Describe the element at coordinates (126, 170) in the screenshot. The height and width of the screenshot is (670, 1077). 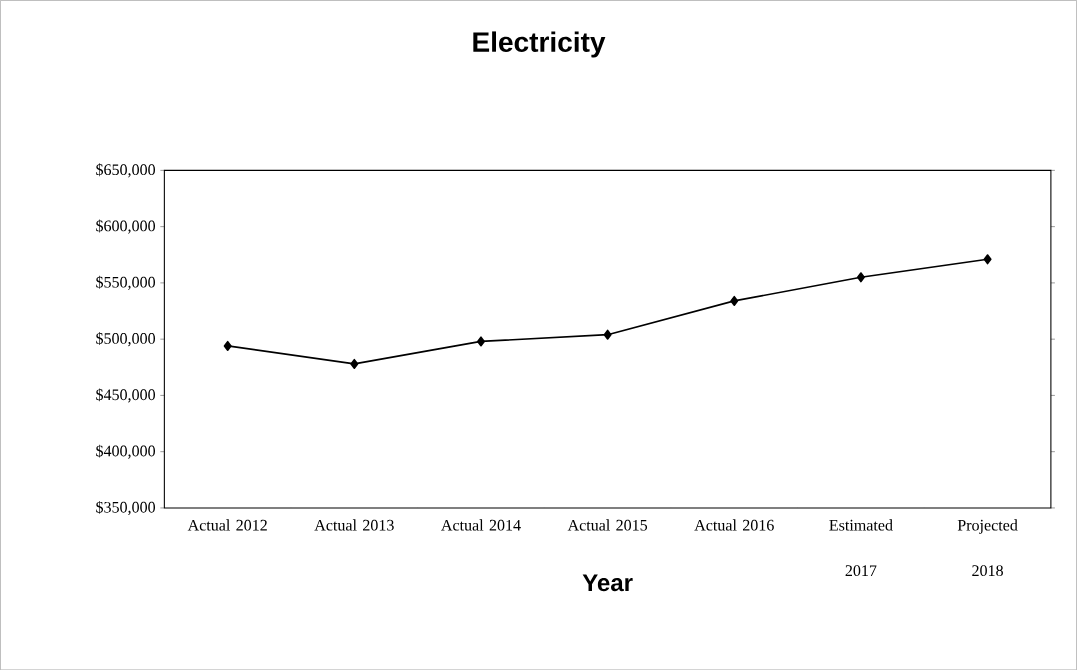
I see `y-tick-label: $650,000` at that location.